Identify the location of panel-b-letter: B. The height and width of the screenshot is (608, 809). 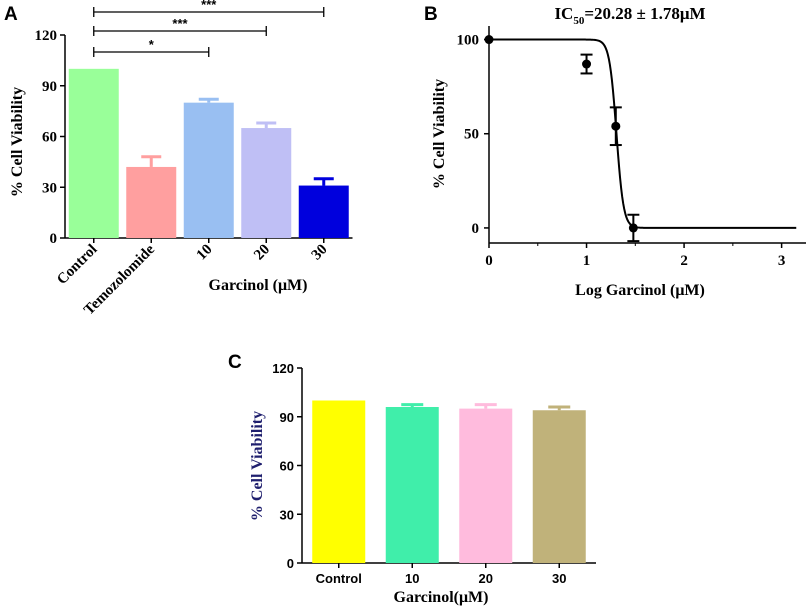
(431, 14).